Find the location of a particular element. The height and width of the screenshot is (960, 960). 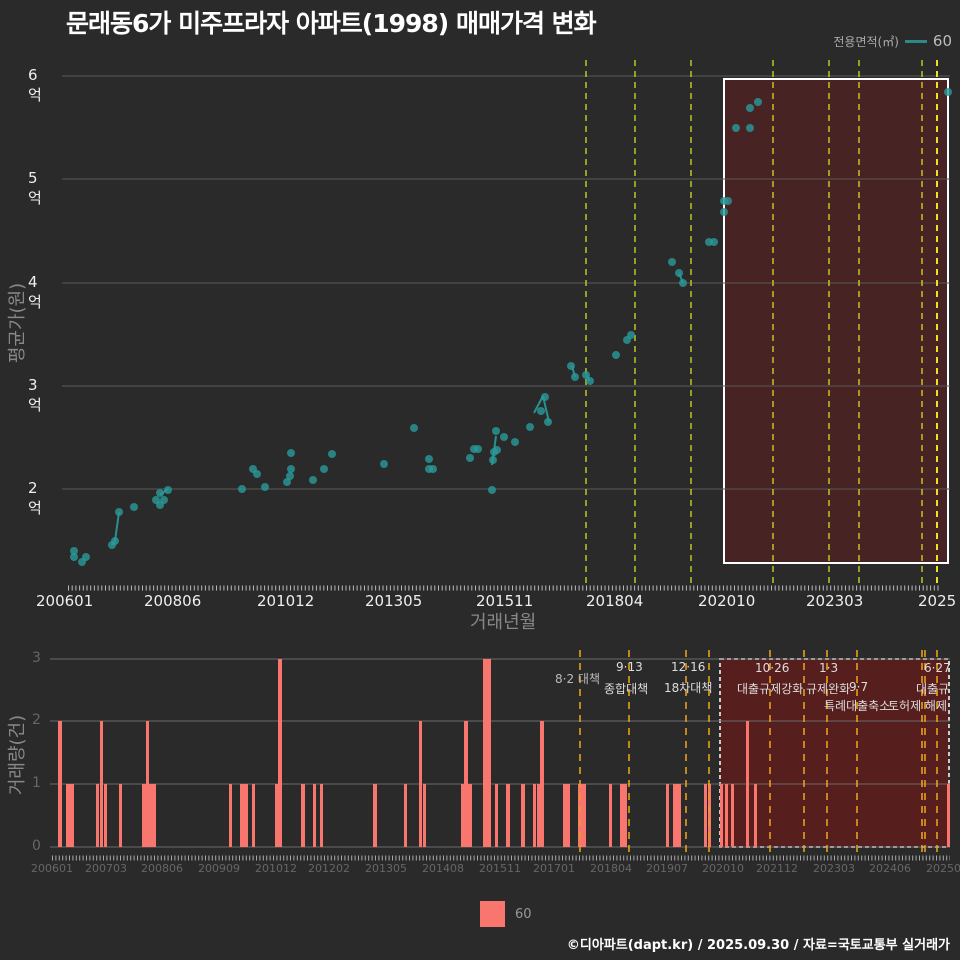

y-tick-label: 4억 is located at coordinates (35, 292).